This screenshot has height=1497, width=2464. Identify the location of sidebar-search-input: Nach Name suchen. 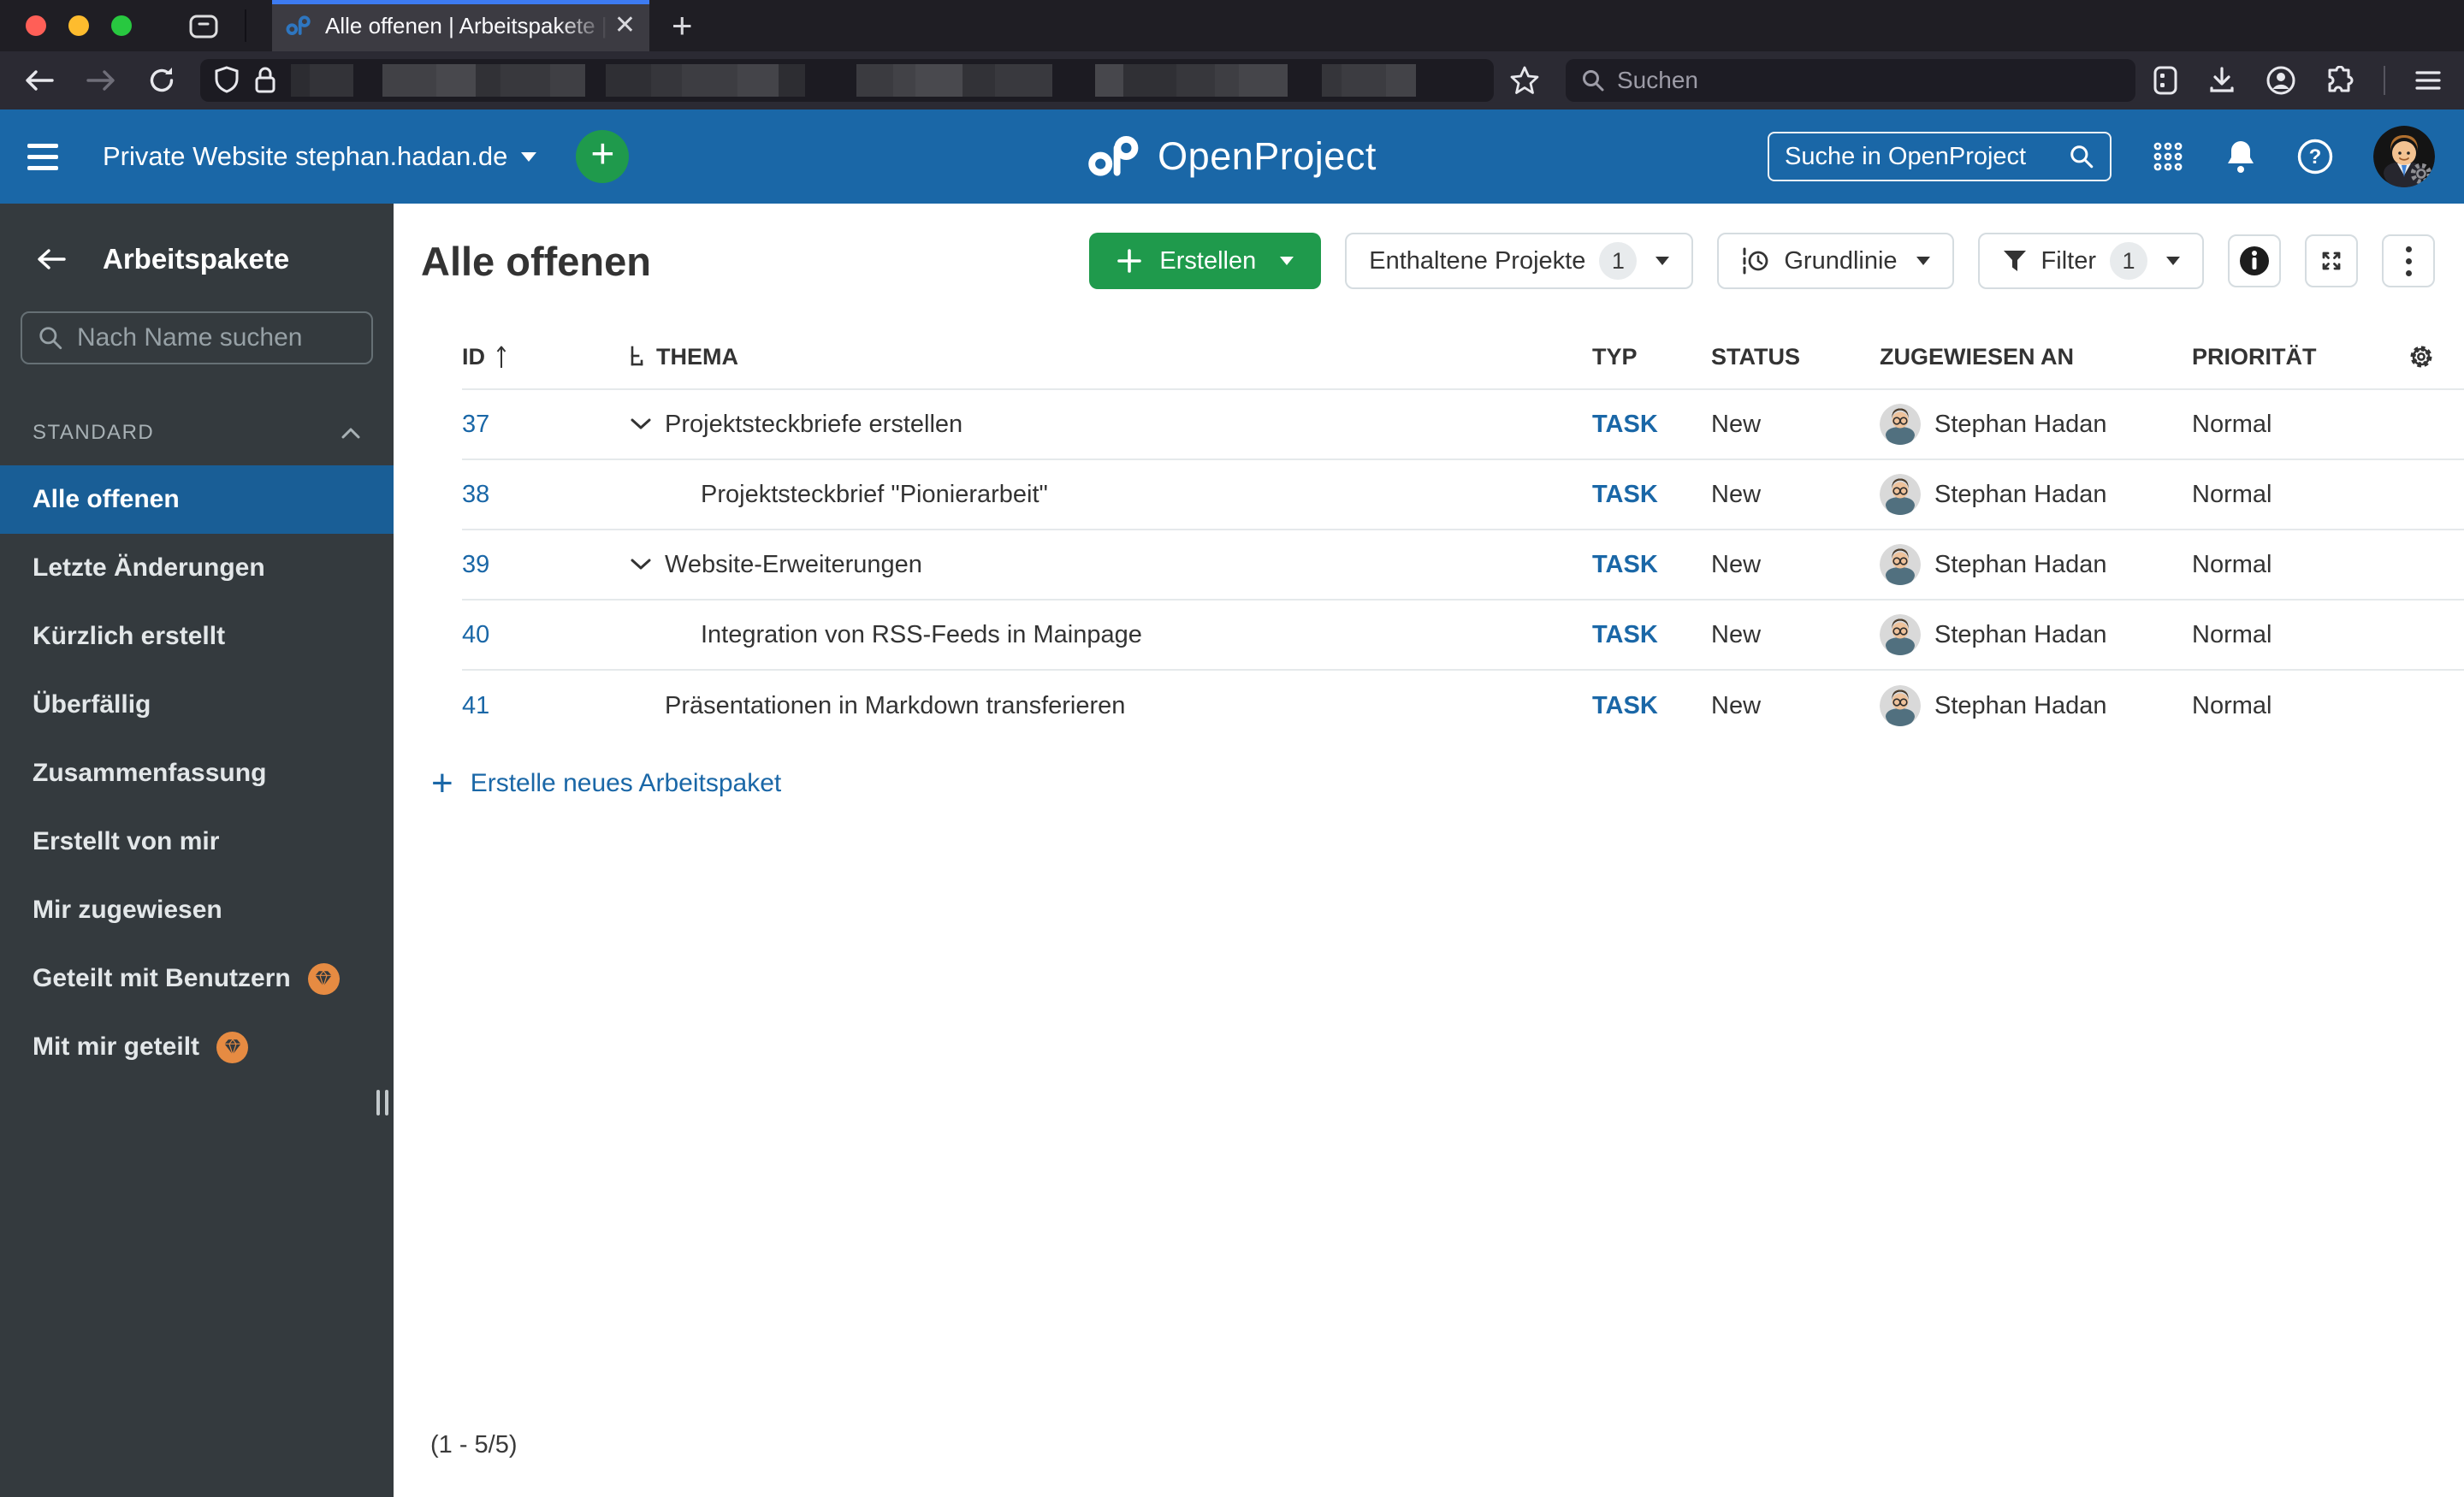
(197, 337).